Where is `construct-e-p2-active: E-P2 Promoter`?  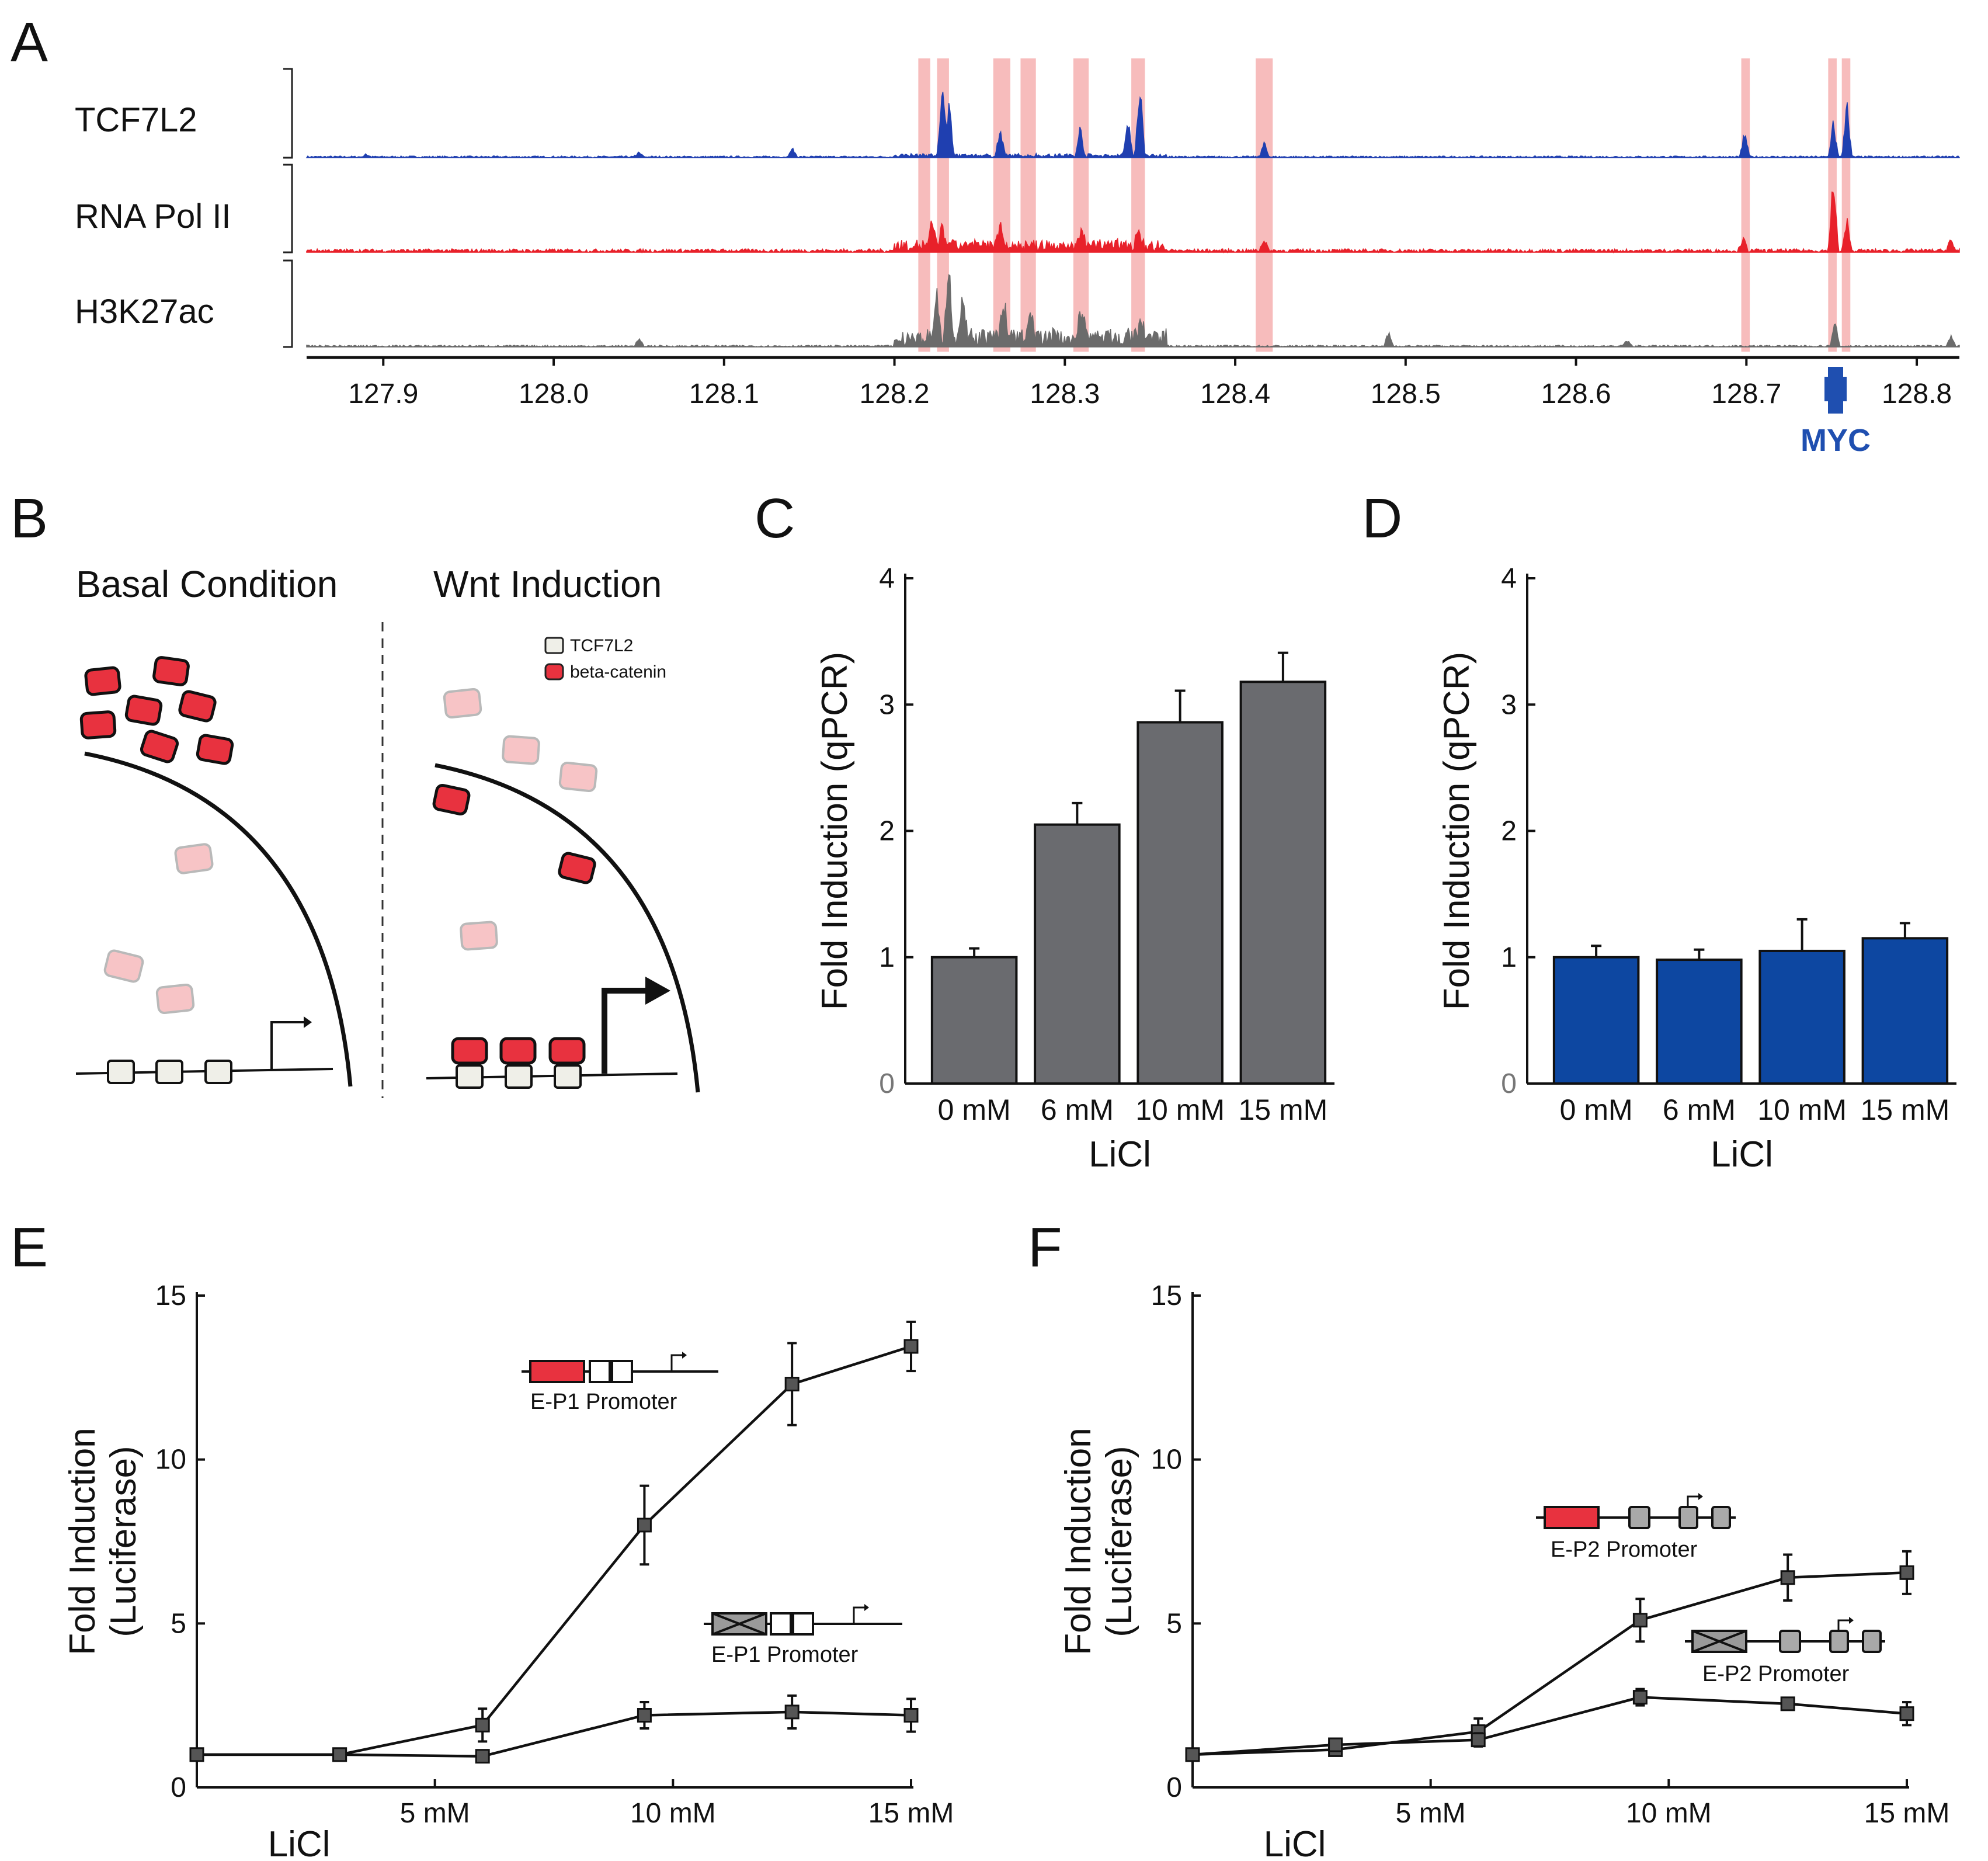 construct-e-p2-active: E-P2 Promoter is located at coordinates (1636, 1527).